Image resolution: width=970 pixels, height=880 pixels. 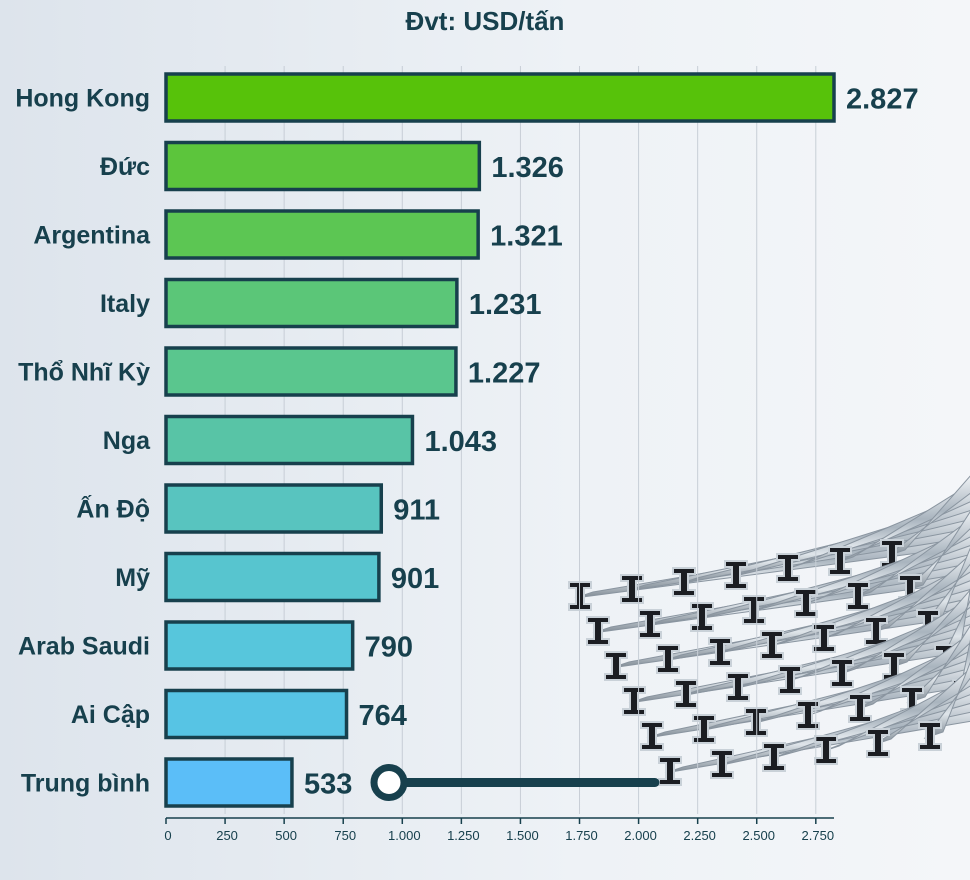 What do you see at coordinates (415, 579) in the screenshot?
I see `value-label: 901` at bounding box center [415, 579].